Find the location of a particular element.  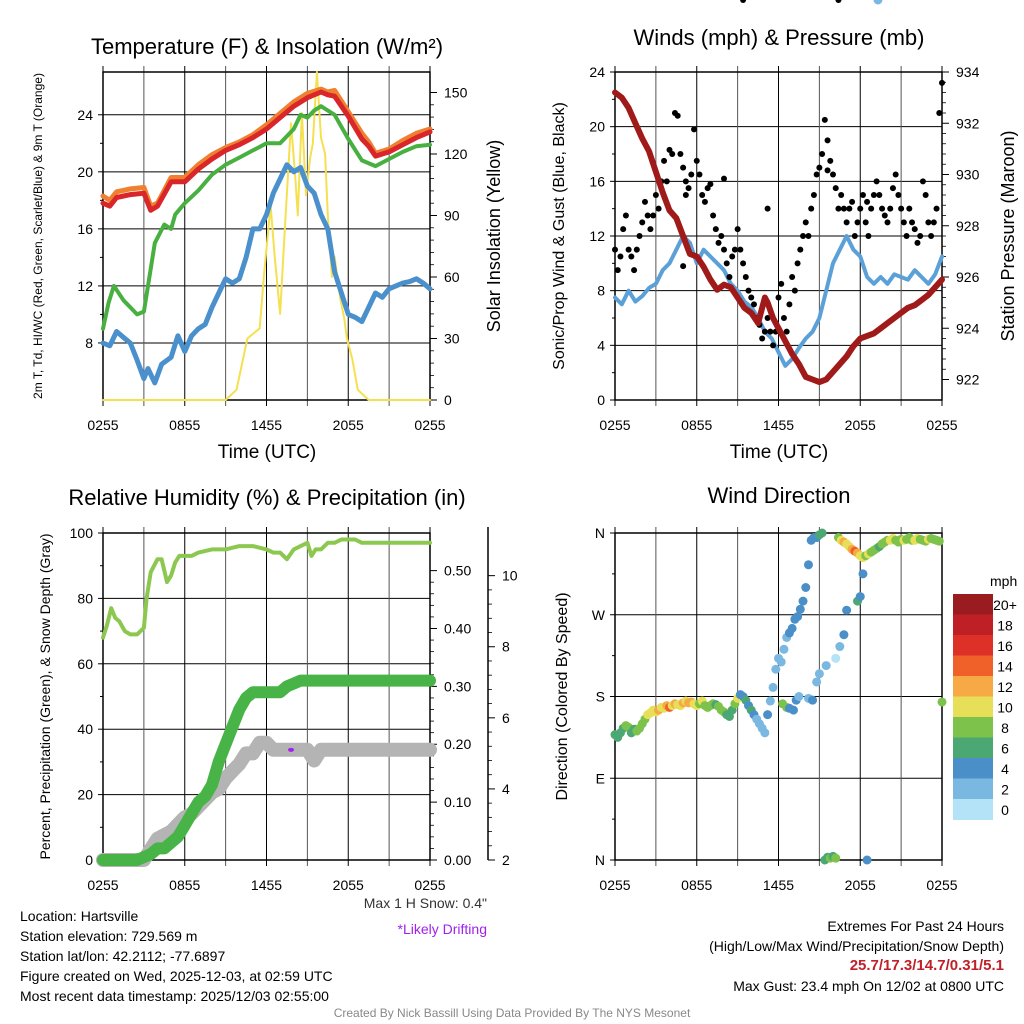

series-2m-t is located at coordinates (266, 151).